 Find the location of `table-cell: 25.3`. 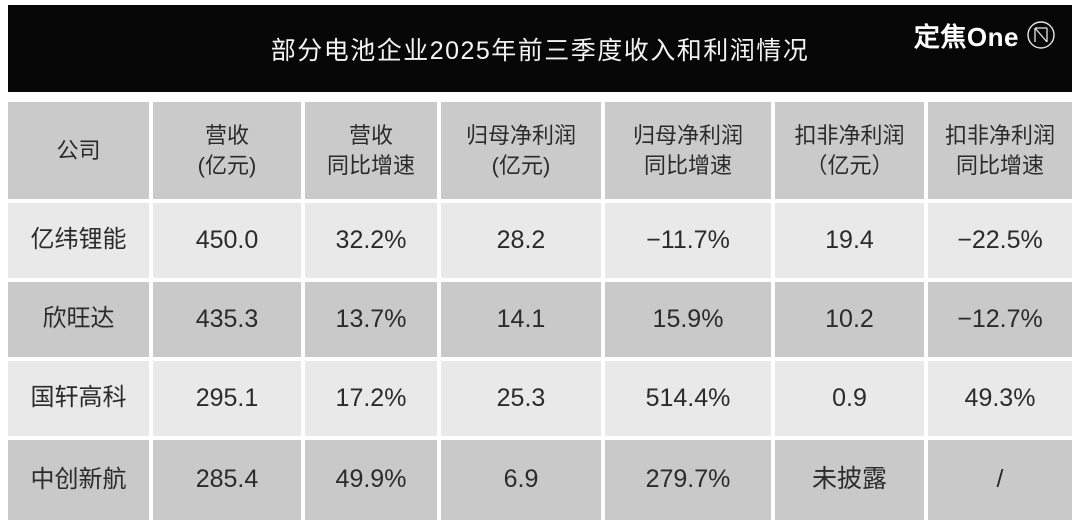

table-cell: 25.3 is located at coordinates (521, 398).